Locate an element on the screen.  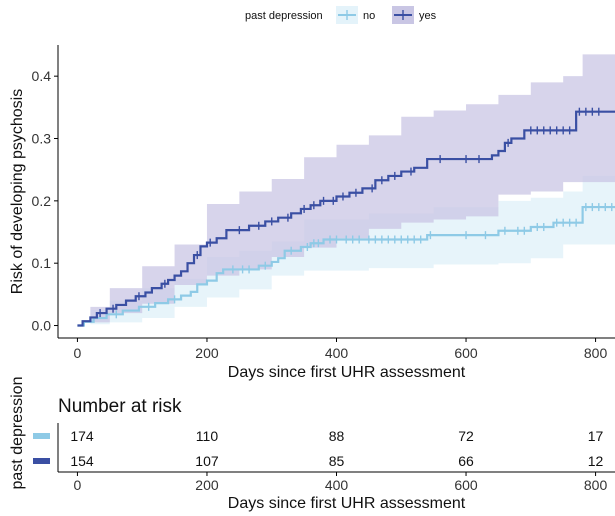
risk-x-tick-label: 400 is located at coordinates (337, 485).